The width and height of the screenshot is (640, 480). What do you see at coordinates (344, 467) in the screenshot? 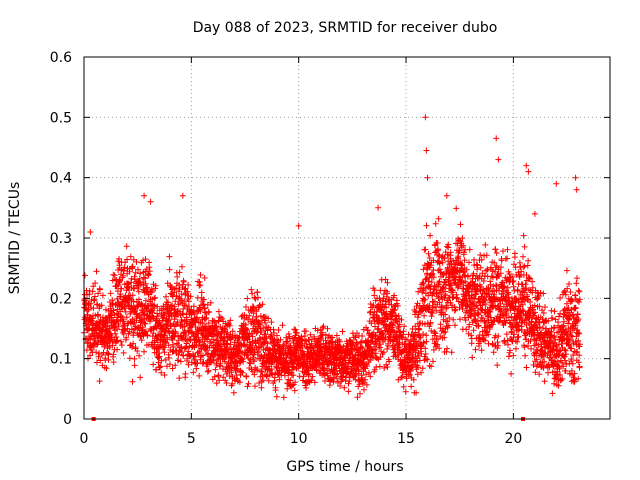
I see `x-axis-title: GPS time / hours` at bounding box center [344, 467].